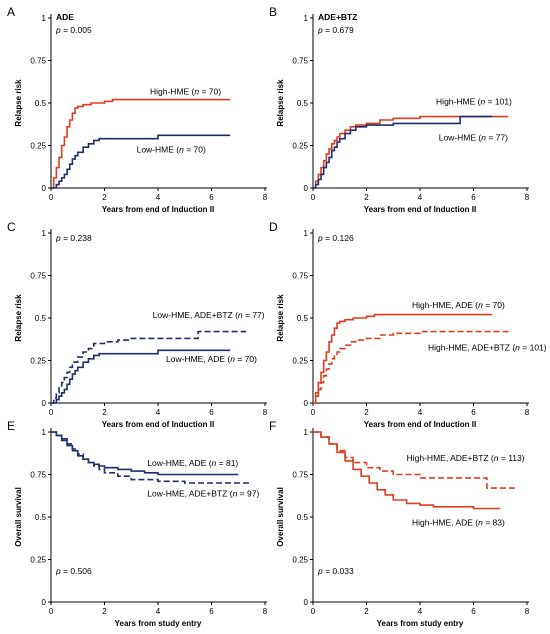 Image resolution: width=550 pixels, height=634 pixels. What do you see at coordinates (494, 523) in the screenshot?
I see `n-value: = 83)` at bounding box center [494, 523].